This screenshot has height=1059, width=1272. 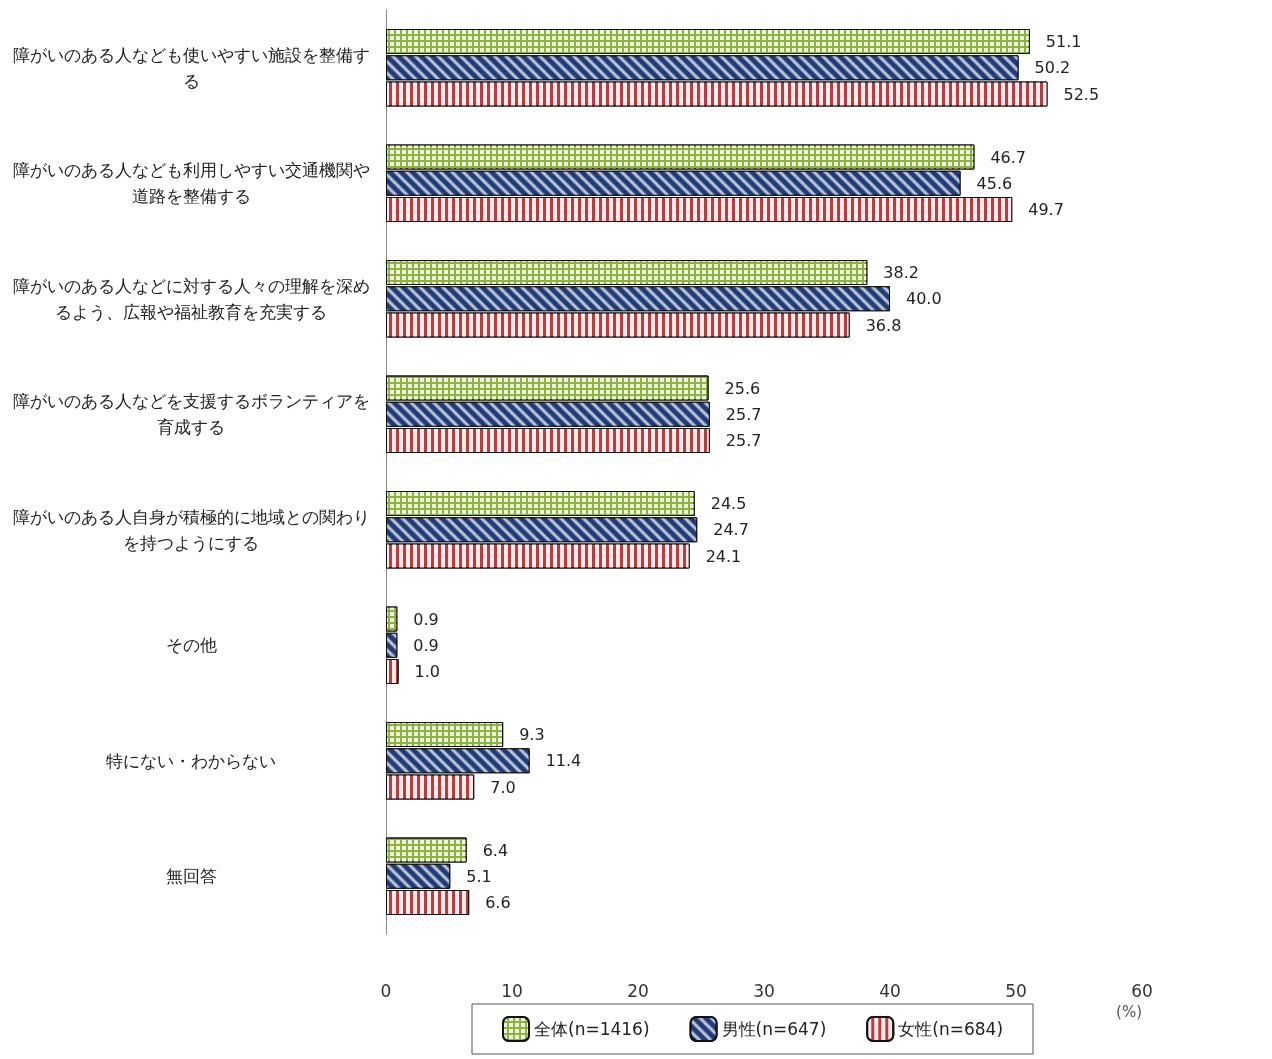 What do you see at coordinates (191, 298) in the screenshot?
I see `y-tick-label: 障がいのある人などに対する人々の理解を深めるよう、広報や福祉教育を充実する` at bounding box center [191, 298].